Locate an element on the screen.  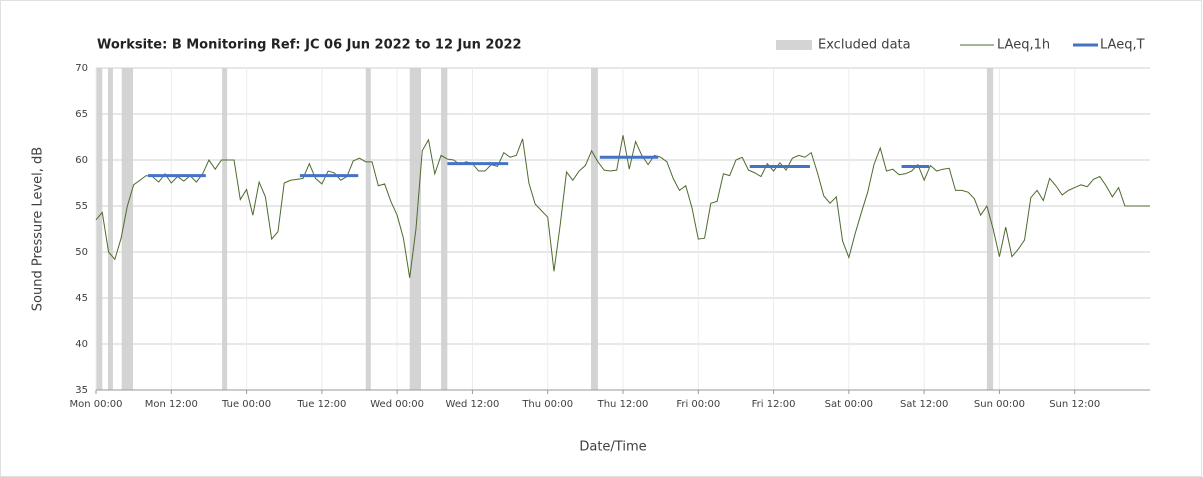
x-axis-title: Date/Time is located at coordinates (612, 447).